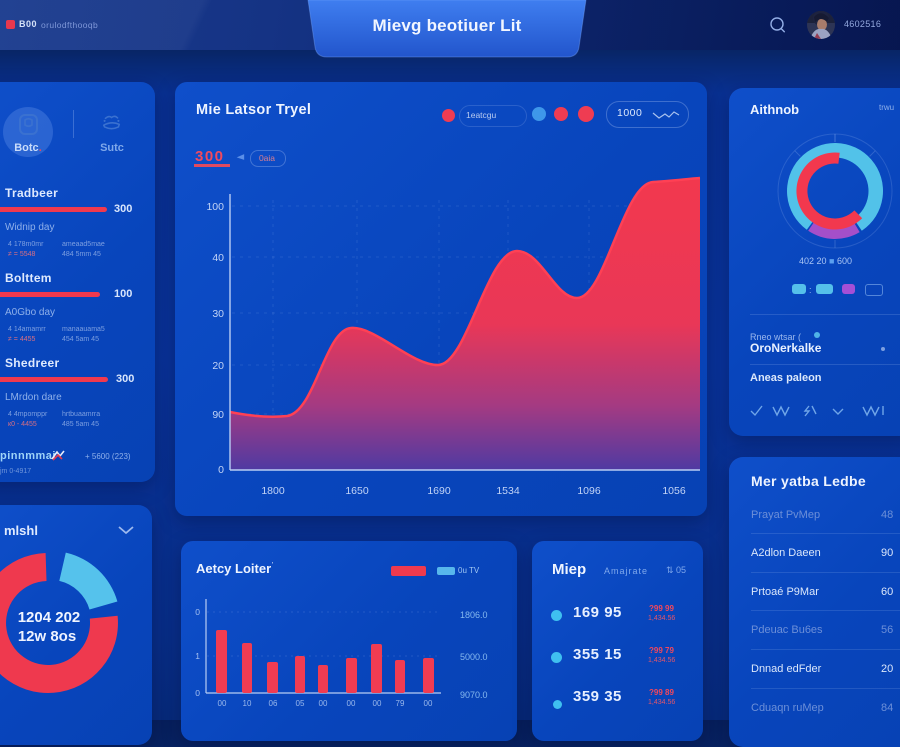 Image resolution: width=900 pixels, height=747 pixels. I want to click on svg-text: 1806.0, so click(474, 615).